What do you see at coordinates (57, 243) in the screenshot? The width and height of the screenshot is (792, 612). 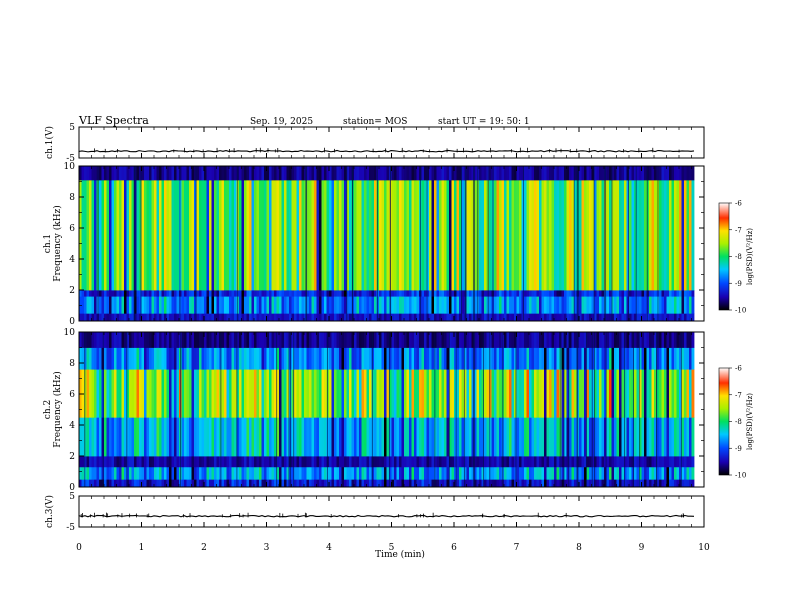 I see `y-axis-label: Frequency (kHz)` at bounding box center [57, 243].